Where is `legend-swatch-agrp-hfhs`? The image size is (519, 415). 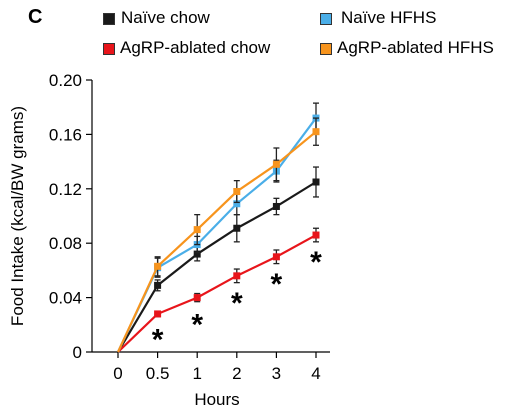 legend-swatch-agrp-hfhs is located at coordinates (326, 49).